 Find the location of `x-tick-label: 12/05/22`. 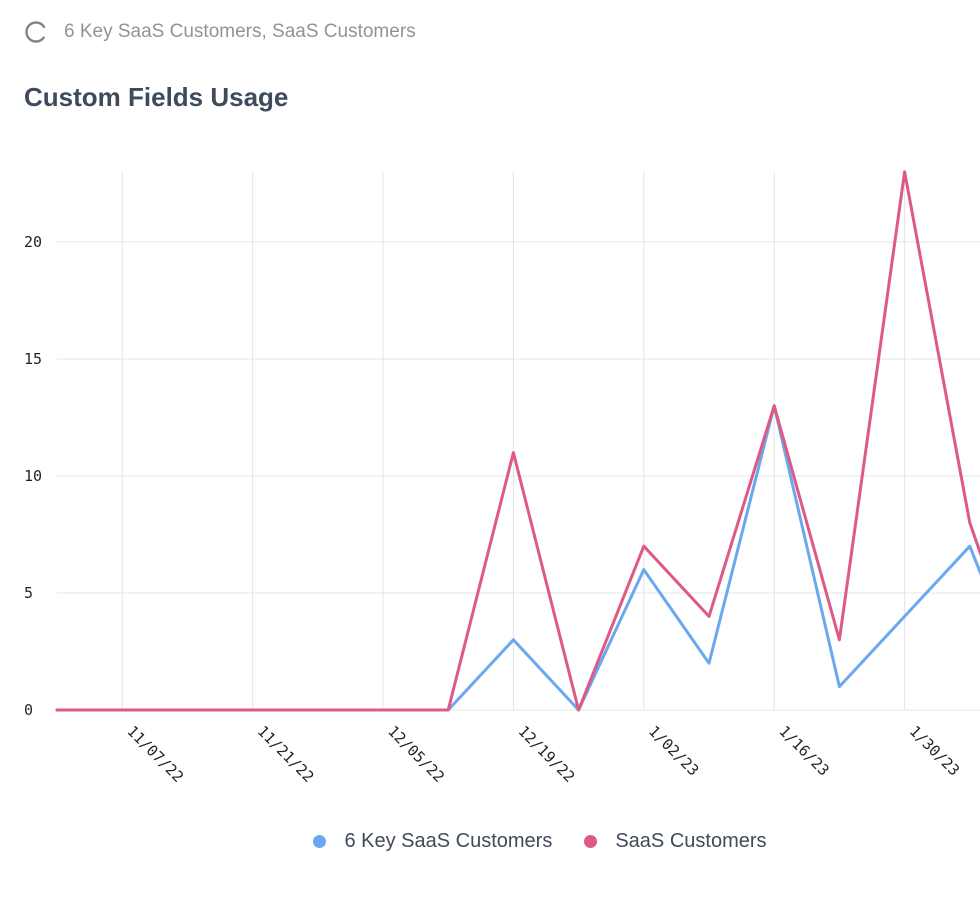

x-tick-label: 12/05/22 is located at coordinates (416, 754).